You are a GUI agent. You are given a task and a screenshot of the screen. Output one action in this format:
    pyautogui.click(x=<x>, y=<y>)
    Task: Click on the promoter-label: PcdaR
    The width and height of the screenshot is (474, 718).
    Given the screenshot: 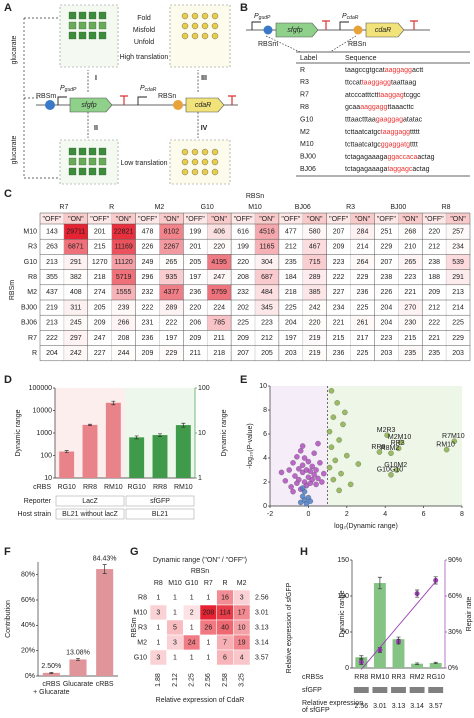 What is the action you would take?
    pyautogui.click(x=148, y=89)
    